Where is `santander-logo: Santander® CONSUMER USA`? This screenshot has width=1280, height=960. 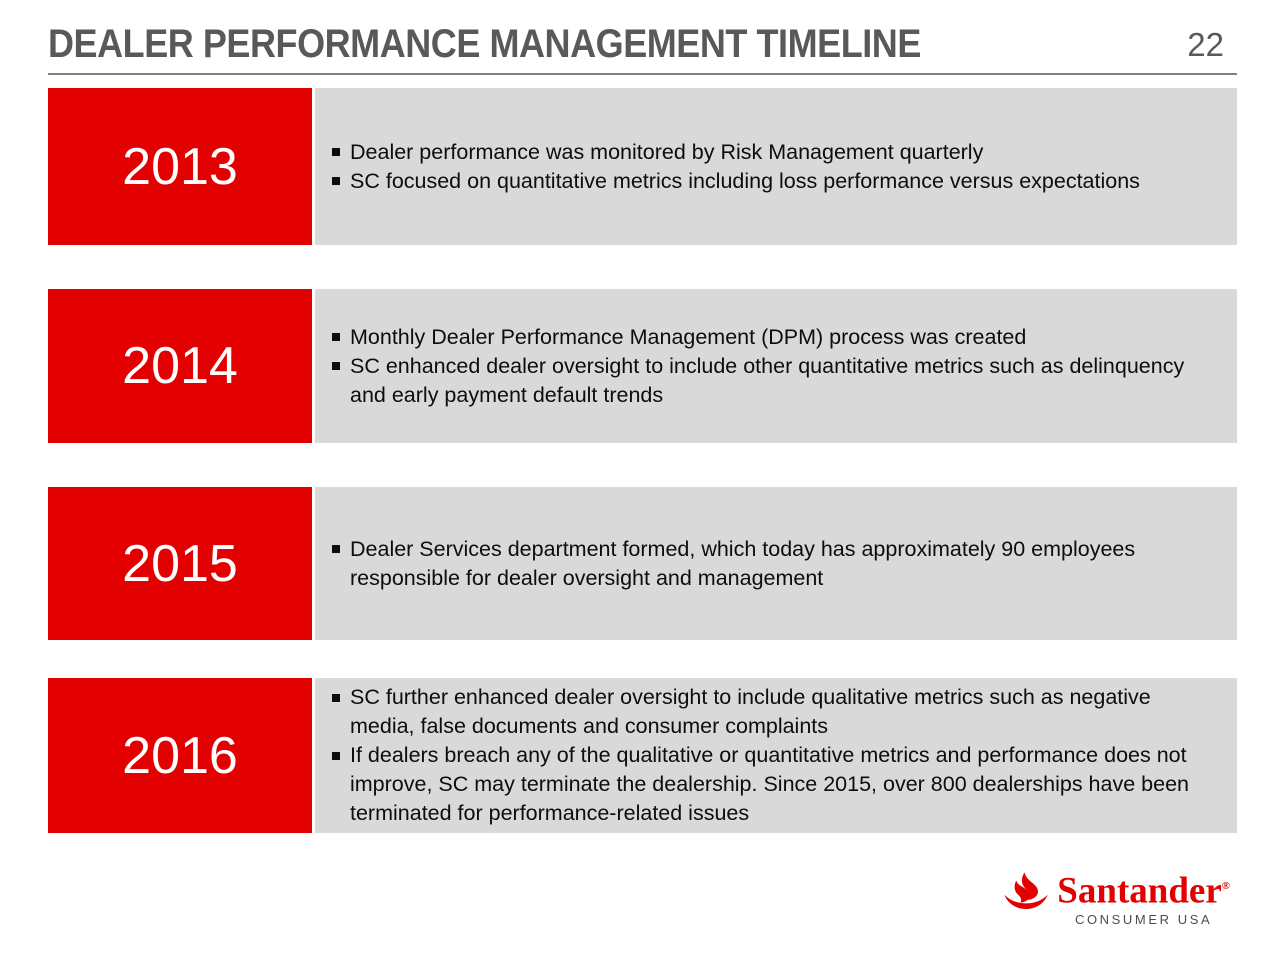 santander-logo: Santander® CONSUMER USA is located at coordinates (1116, 897).